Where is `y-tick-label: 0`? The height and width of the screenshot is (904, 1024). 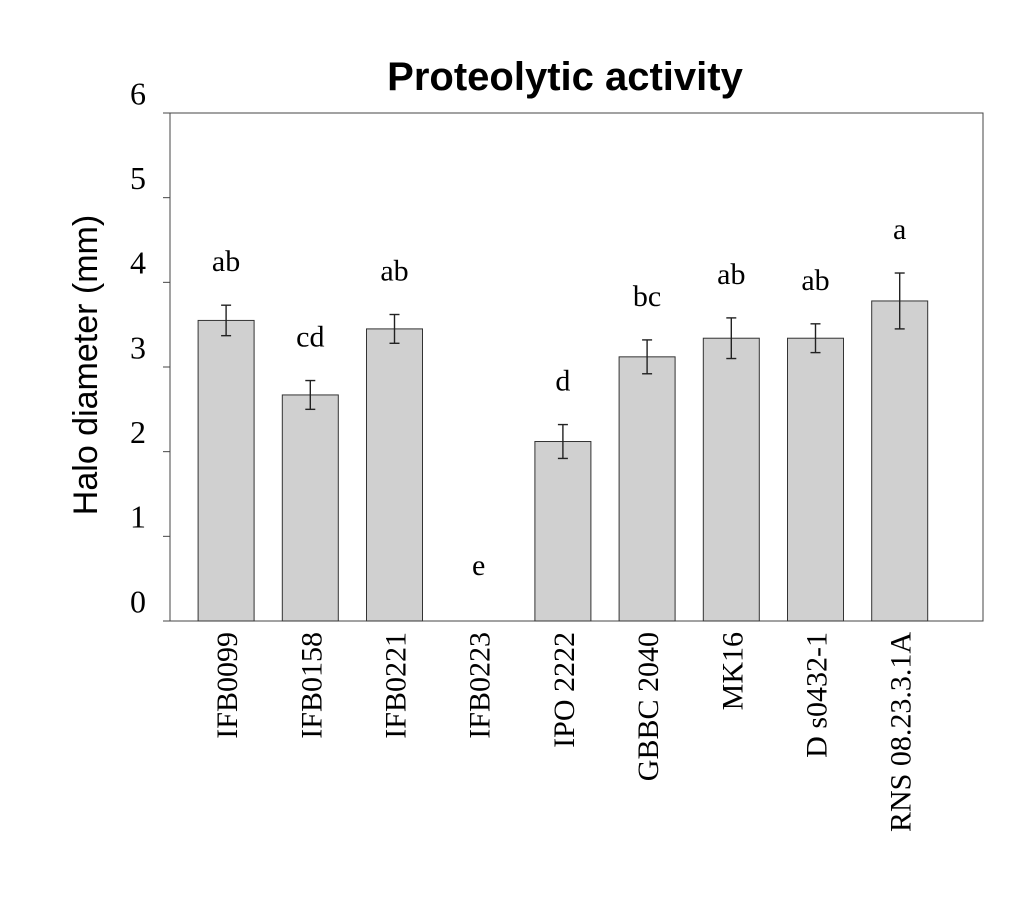 y-tick-label: 0 is located at coordinates (138, 601).